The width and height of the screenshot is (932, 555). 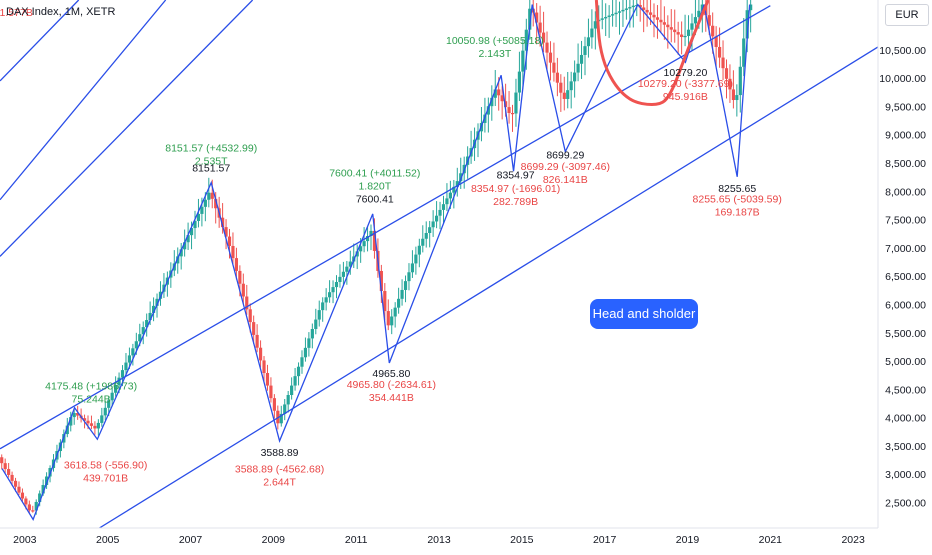 What do you see at coordinates (605, 540) in the screenshot?
I see `x-tick-label: 2017` at bounding box center [605, 540].